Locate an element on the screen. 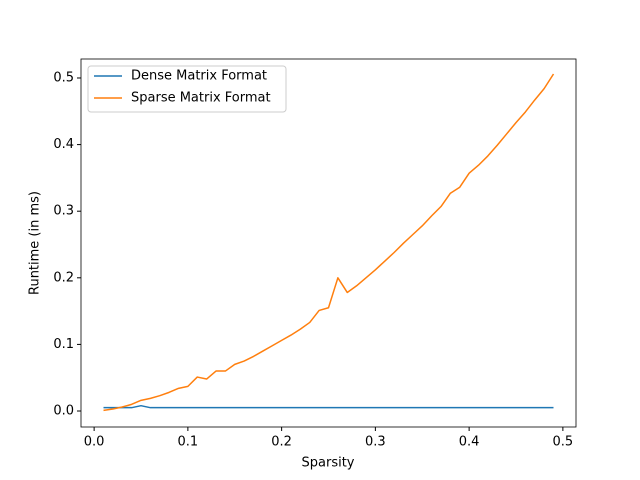 The image size is (640, 480). y-tick-label: 0.0 is located at coordinates (63, 411).